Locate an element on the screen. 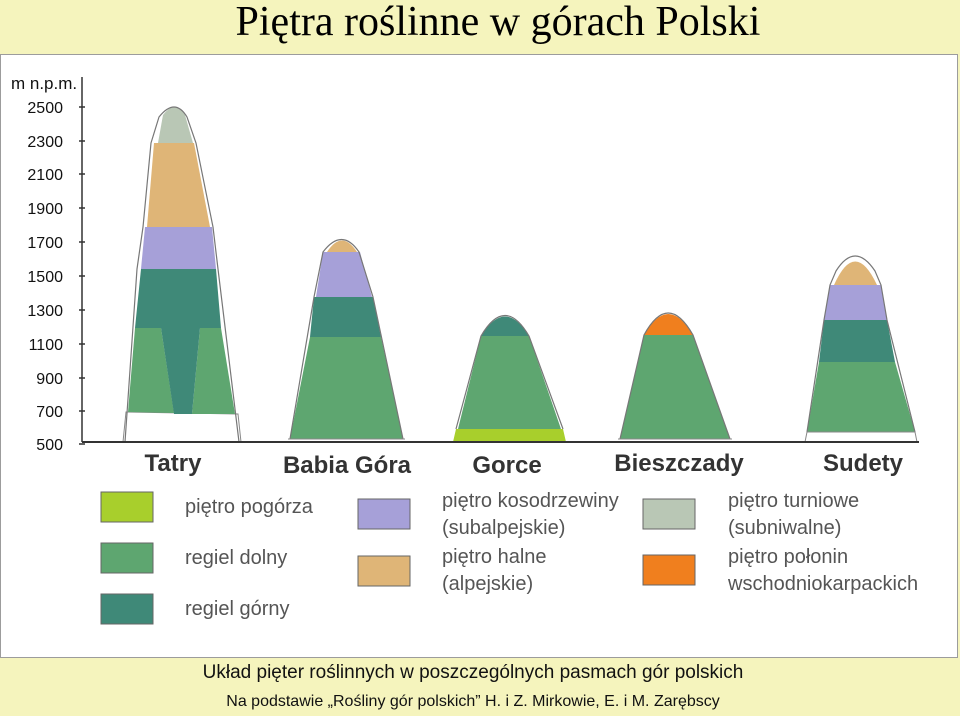 The height and width of the screenshot is (716, 960). legend-swatch-turniowe is located at coordinates (669, 514).